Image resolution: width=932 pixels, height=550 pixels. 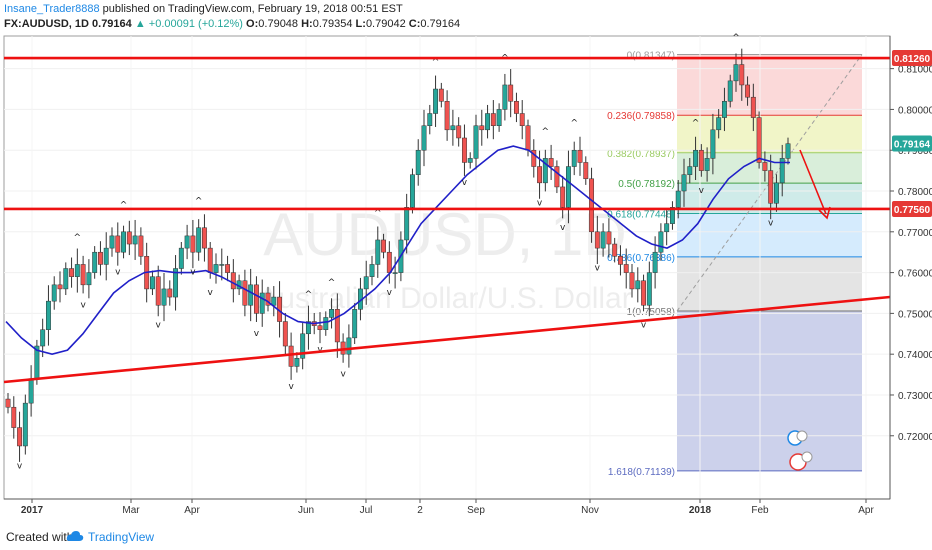 What do you see at coordinates (307, 24) in the screenshot?
I see `high-label: H:` at bounding box center [307, 24].